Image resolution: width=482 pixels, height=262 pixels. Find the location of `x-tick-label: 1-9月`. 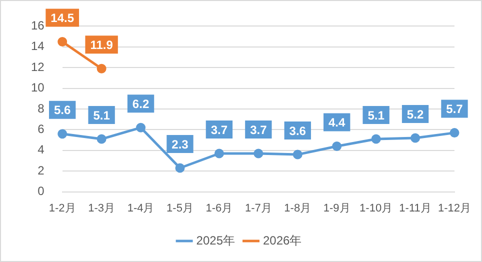

x-tick-label: 1-9月 is located at coordinates (336, 208).